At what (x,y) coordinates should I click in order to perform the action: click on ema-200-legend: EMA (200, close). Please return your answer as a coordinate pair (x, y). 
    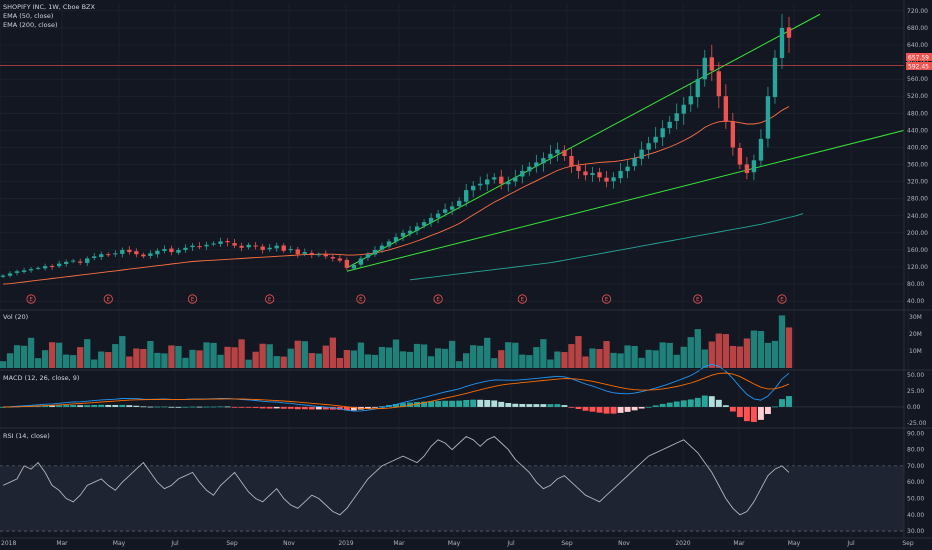
    Looking at the image, I should click on (30, 25).